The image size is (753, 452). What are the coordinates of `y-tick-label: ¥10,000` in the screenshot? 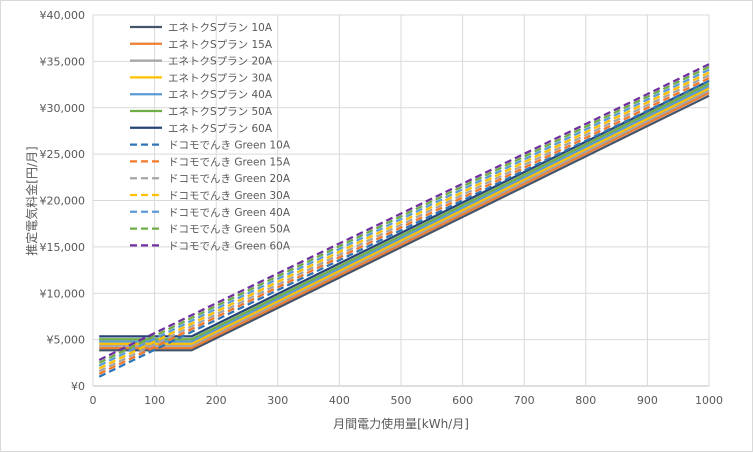 It's located at (63, 293).